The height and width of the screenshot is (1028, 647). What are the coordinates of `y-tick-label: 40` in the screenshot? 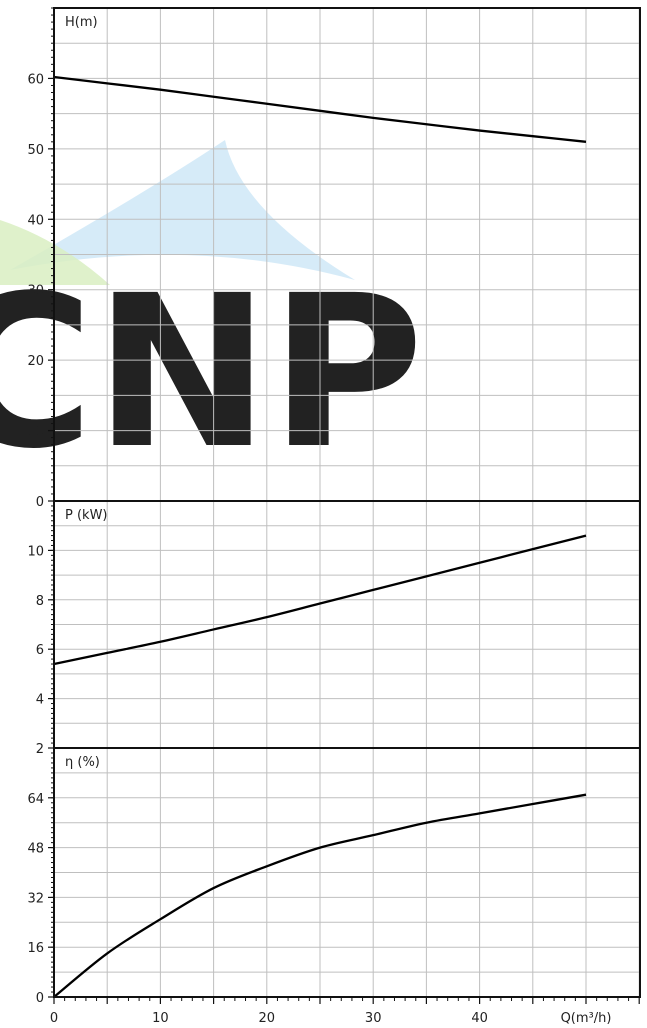 It's located at (35, 220).